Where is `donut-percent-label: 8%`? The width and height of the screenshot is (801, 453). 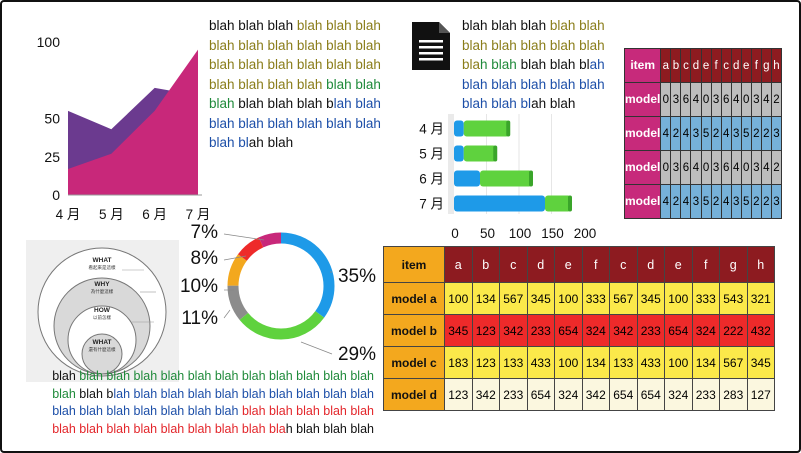
donut-percent-label: 8% is located at coordinates (205, 258).